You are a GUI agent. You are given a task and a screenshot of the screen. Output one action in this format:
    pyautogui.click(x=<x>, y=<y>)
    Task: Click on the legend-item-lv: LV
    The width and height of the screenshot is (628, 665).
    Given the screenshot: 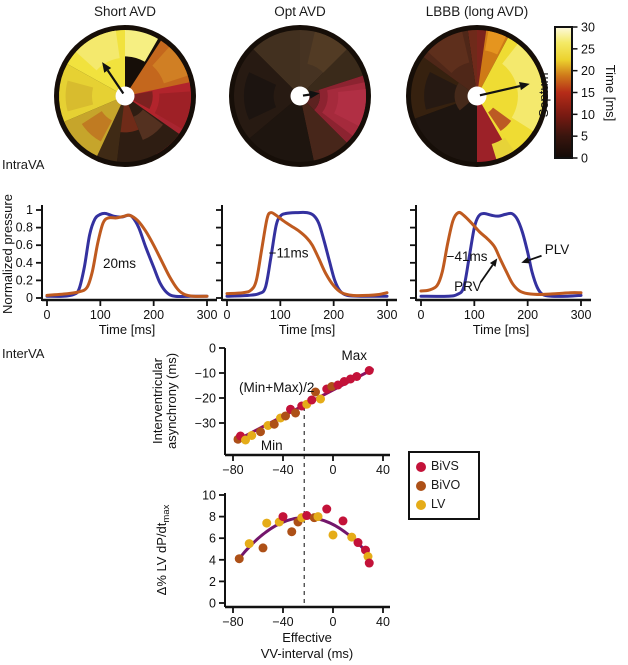 What is the action you would take?
    pyautogui.click(x=444, y=504)
    